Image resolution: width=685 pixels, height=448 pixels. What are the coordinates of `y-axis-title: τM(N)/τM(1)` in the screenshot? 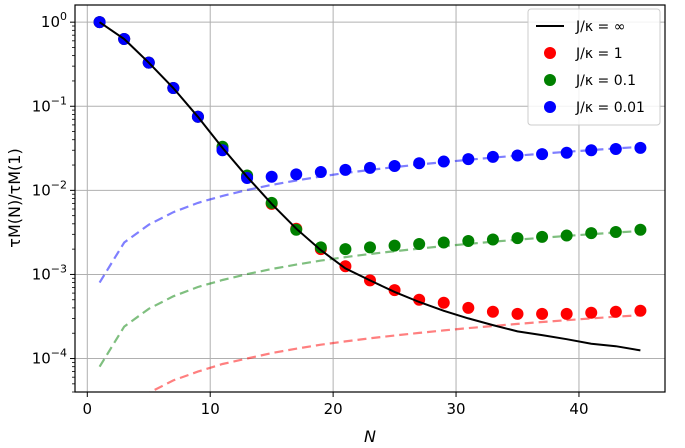 It's located at (14, 197).